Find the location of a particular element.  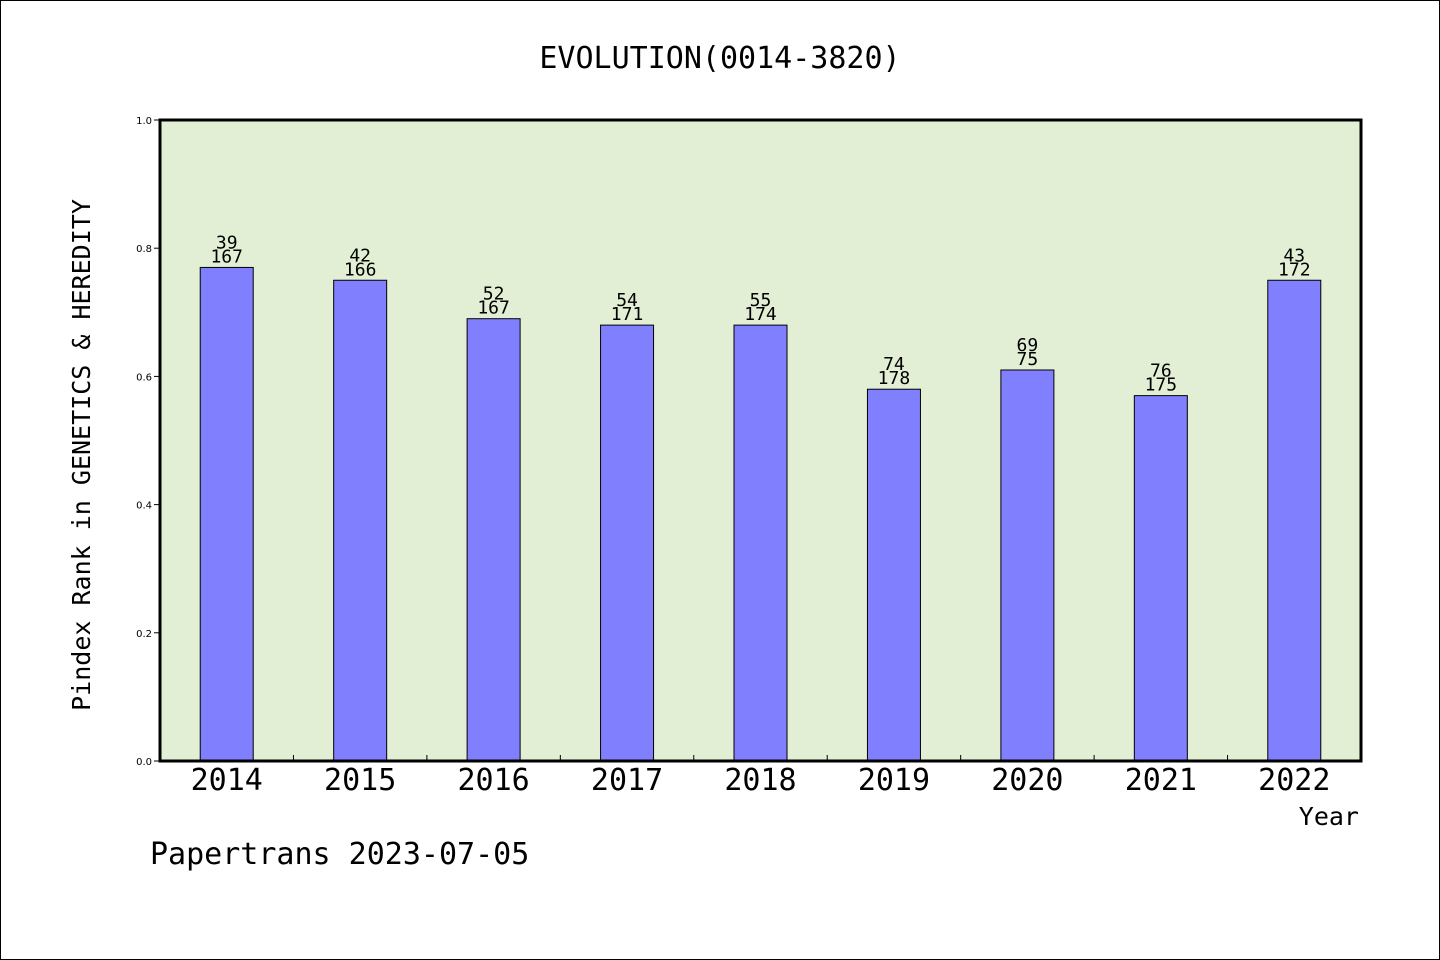

bar-2020 is located at coordinates (1027, 565).